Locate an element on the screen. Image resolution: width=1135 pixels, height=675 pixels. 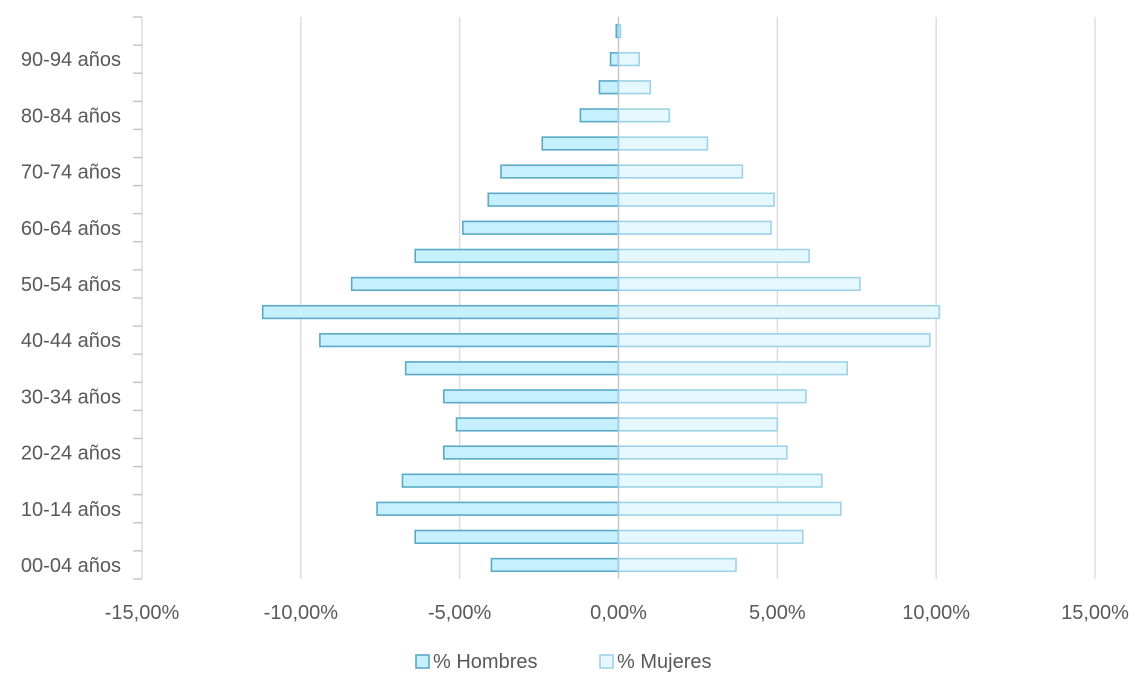
x-tick-label: 15,00% is located at coordinates (1095, 613).